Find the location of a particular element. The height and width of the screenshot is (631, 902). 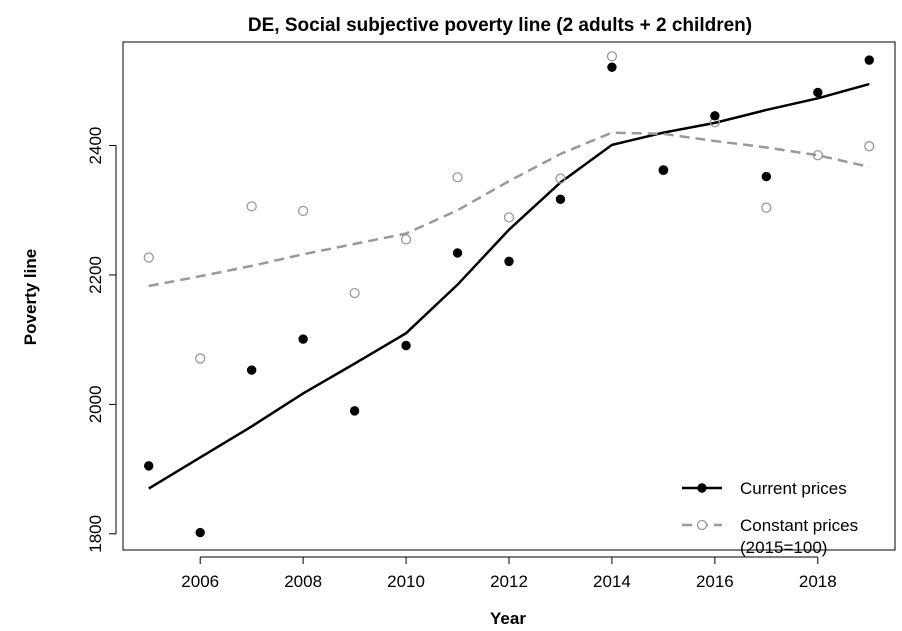

x-axis-label: Year is located at coordinates (508, 618).